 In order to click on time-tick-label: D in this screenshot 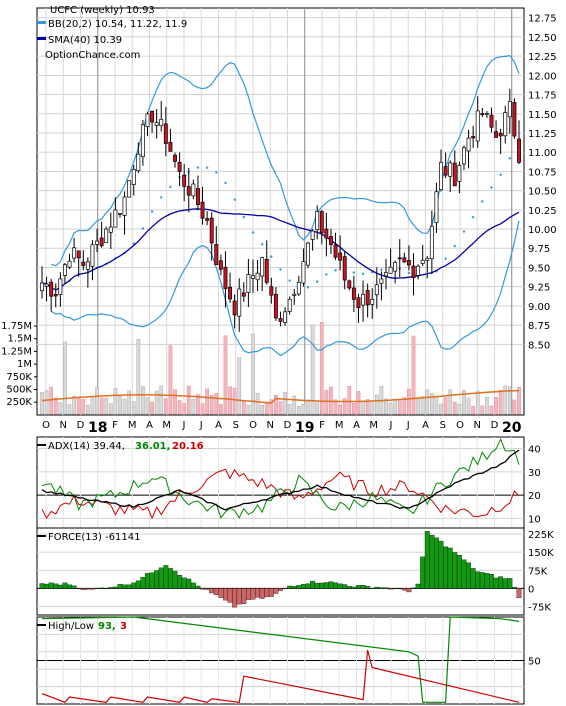, I will do `click(495, 425)`.